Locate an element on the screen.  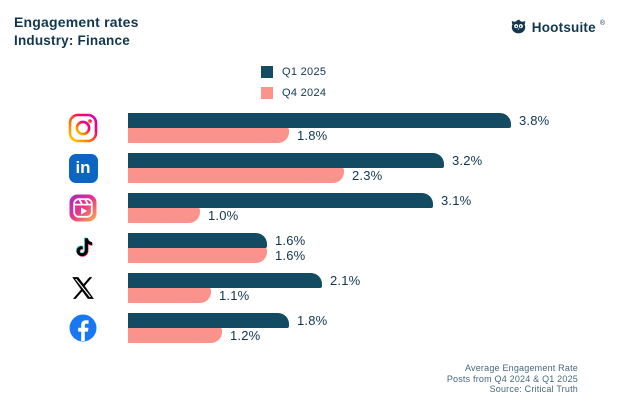
instagram-reels-icon is located at coordinates (83, 208).